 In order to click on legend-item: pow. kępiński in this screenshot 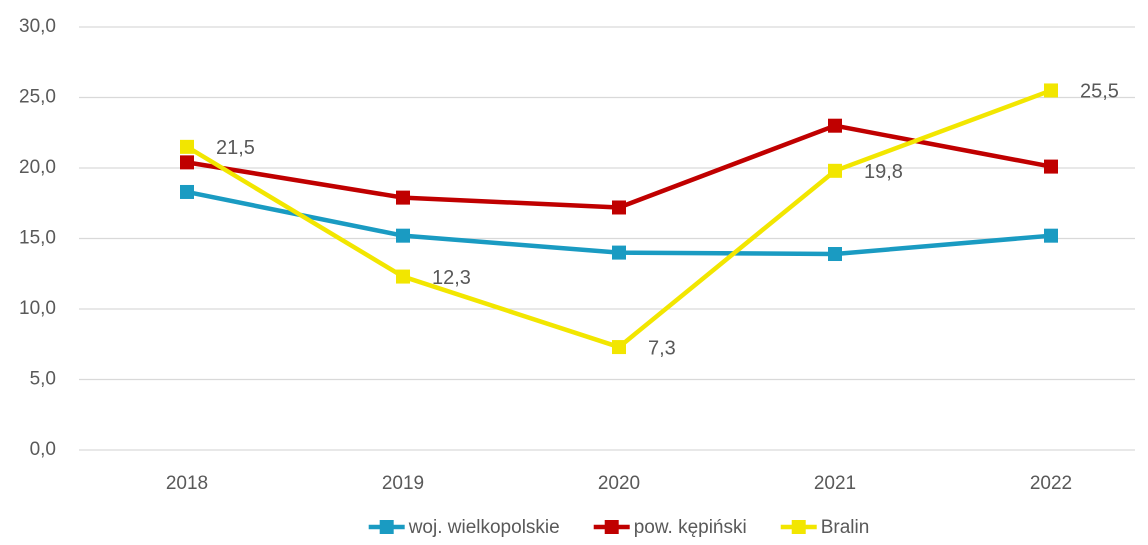, I will do `click(670, 527)`.